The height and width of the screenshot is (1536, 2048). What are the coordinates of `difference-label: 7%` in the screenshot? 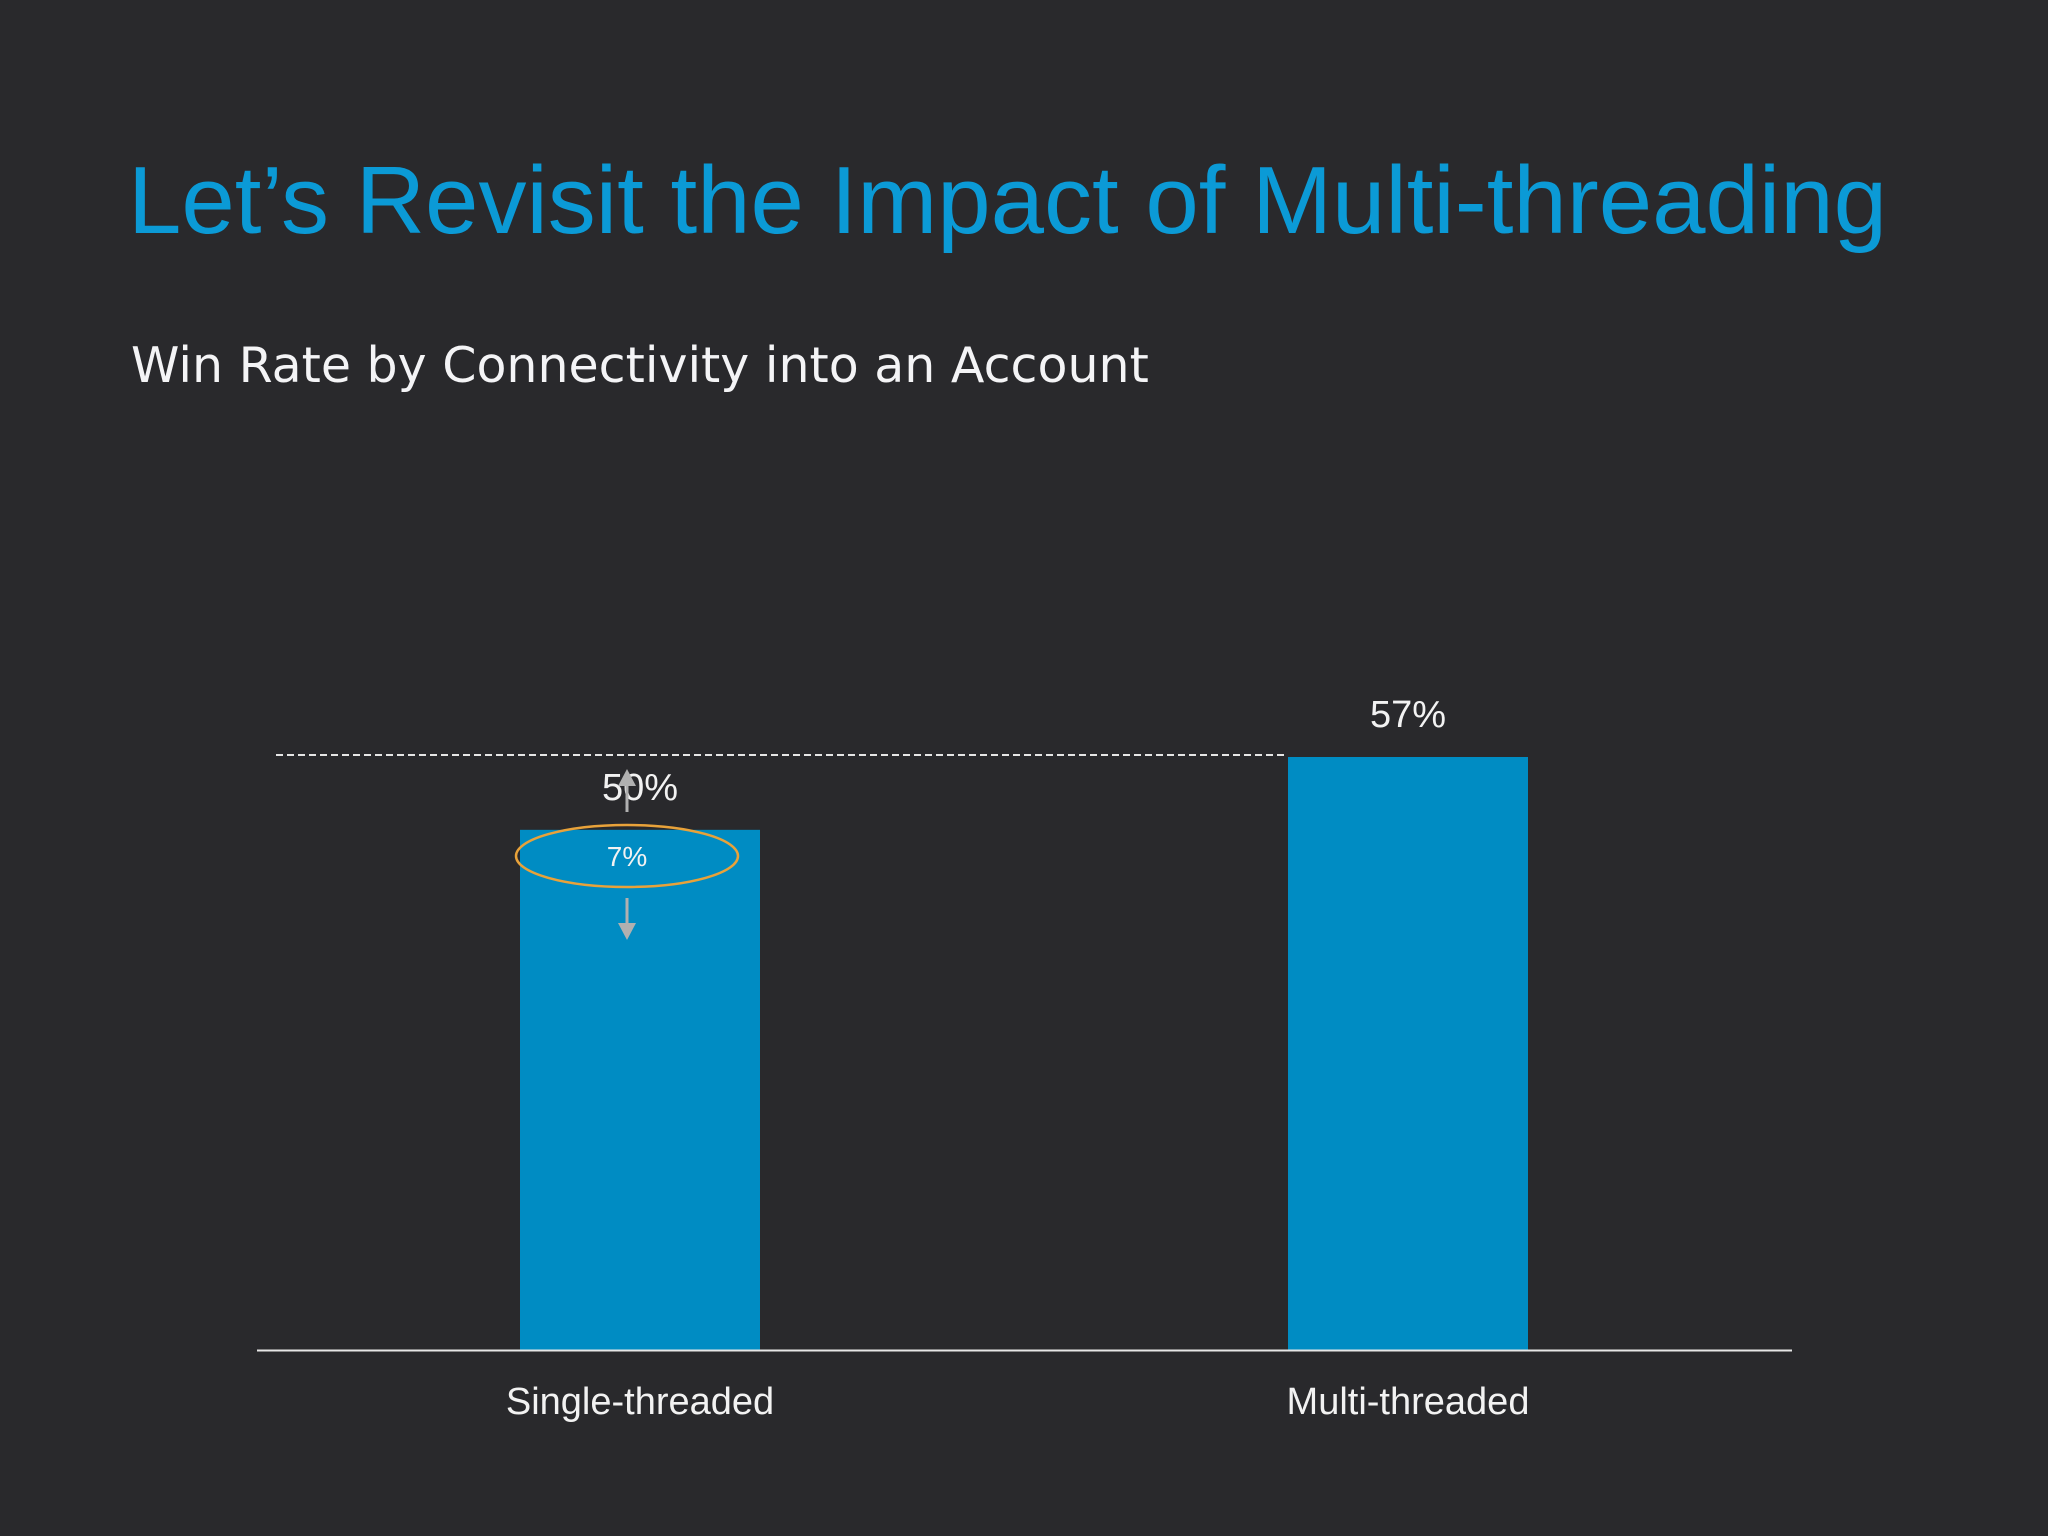 It's located at (627, 856).